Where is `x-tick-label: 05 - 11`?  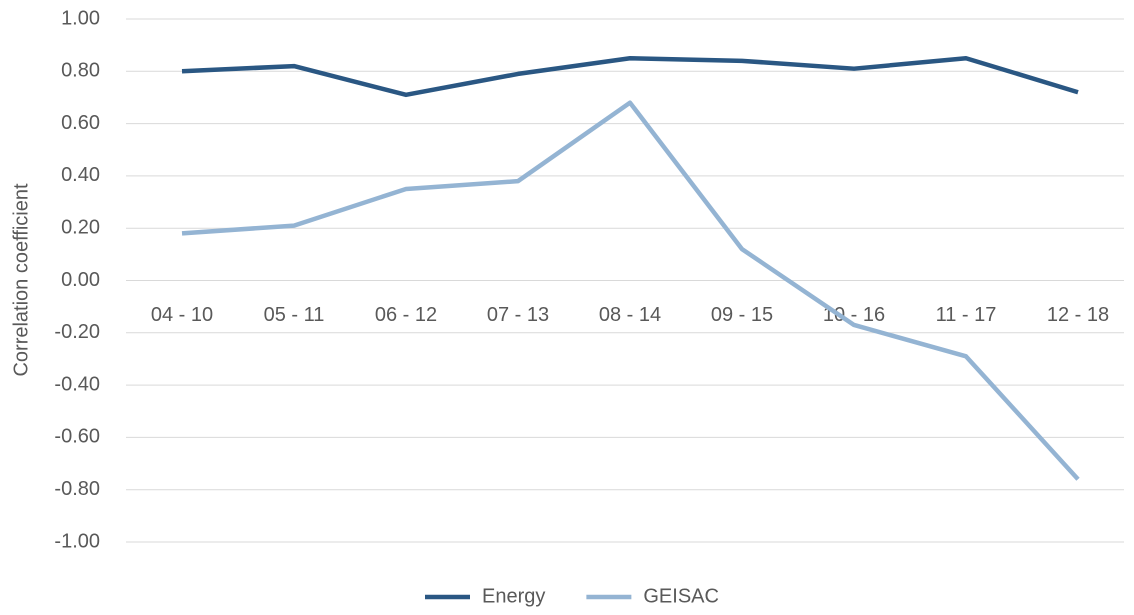 x-tick-label: 05 - 11 is located at coordinates (294, 315).